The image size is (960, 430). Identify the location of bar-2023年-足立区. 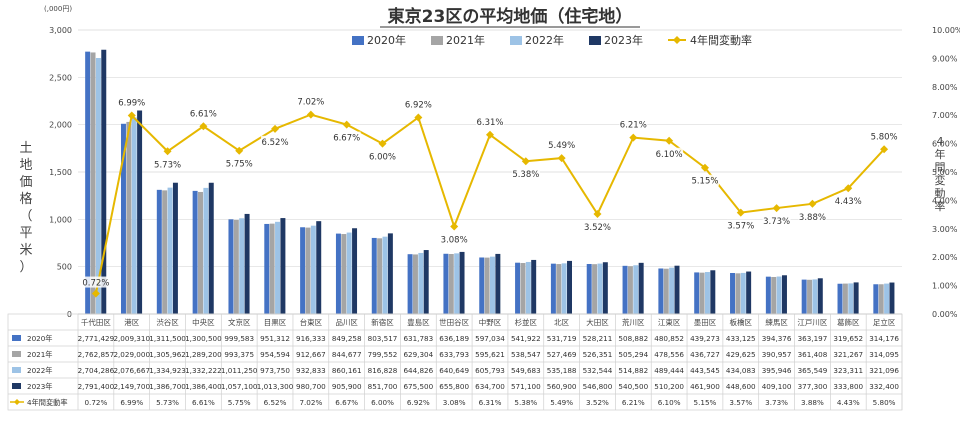
(892, 298).